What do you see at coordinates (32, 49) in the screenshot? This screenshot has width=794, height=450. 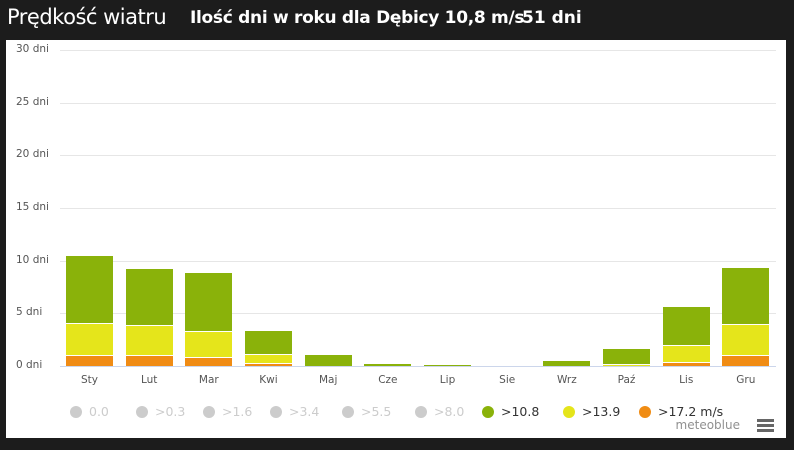 I see `y-tick-label: 30 dni` at bounding box center [32, 49].